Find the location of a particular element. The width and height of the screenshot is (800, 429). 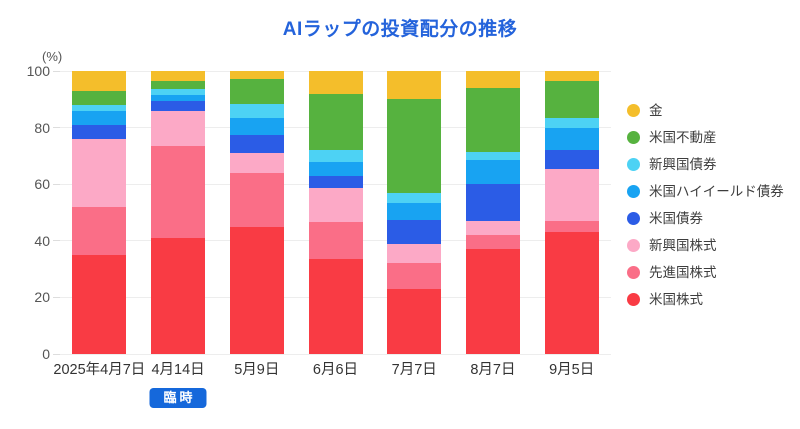

y-tick-label-20: 20 is located at coordinates (42, 297).